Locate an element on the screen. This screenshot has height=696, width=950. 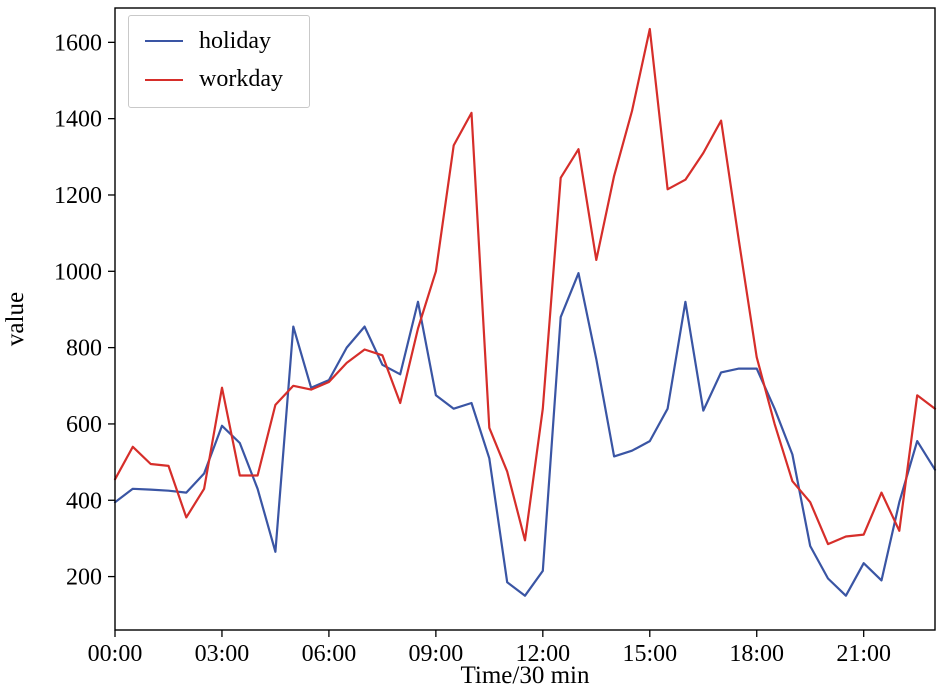
legend: holiday workday is located at coordinates (219, 61).